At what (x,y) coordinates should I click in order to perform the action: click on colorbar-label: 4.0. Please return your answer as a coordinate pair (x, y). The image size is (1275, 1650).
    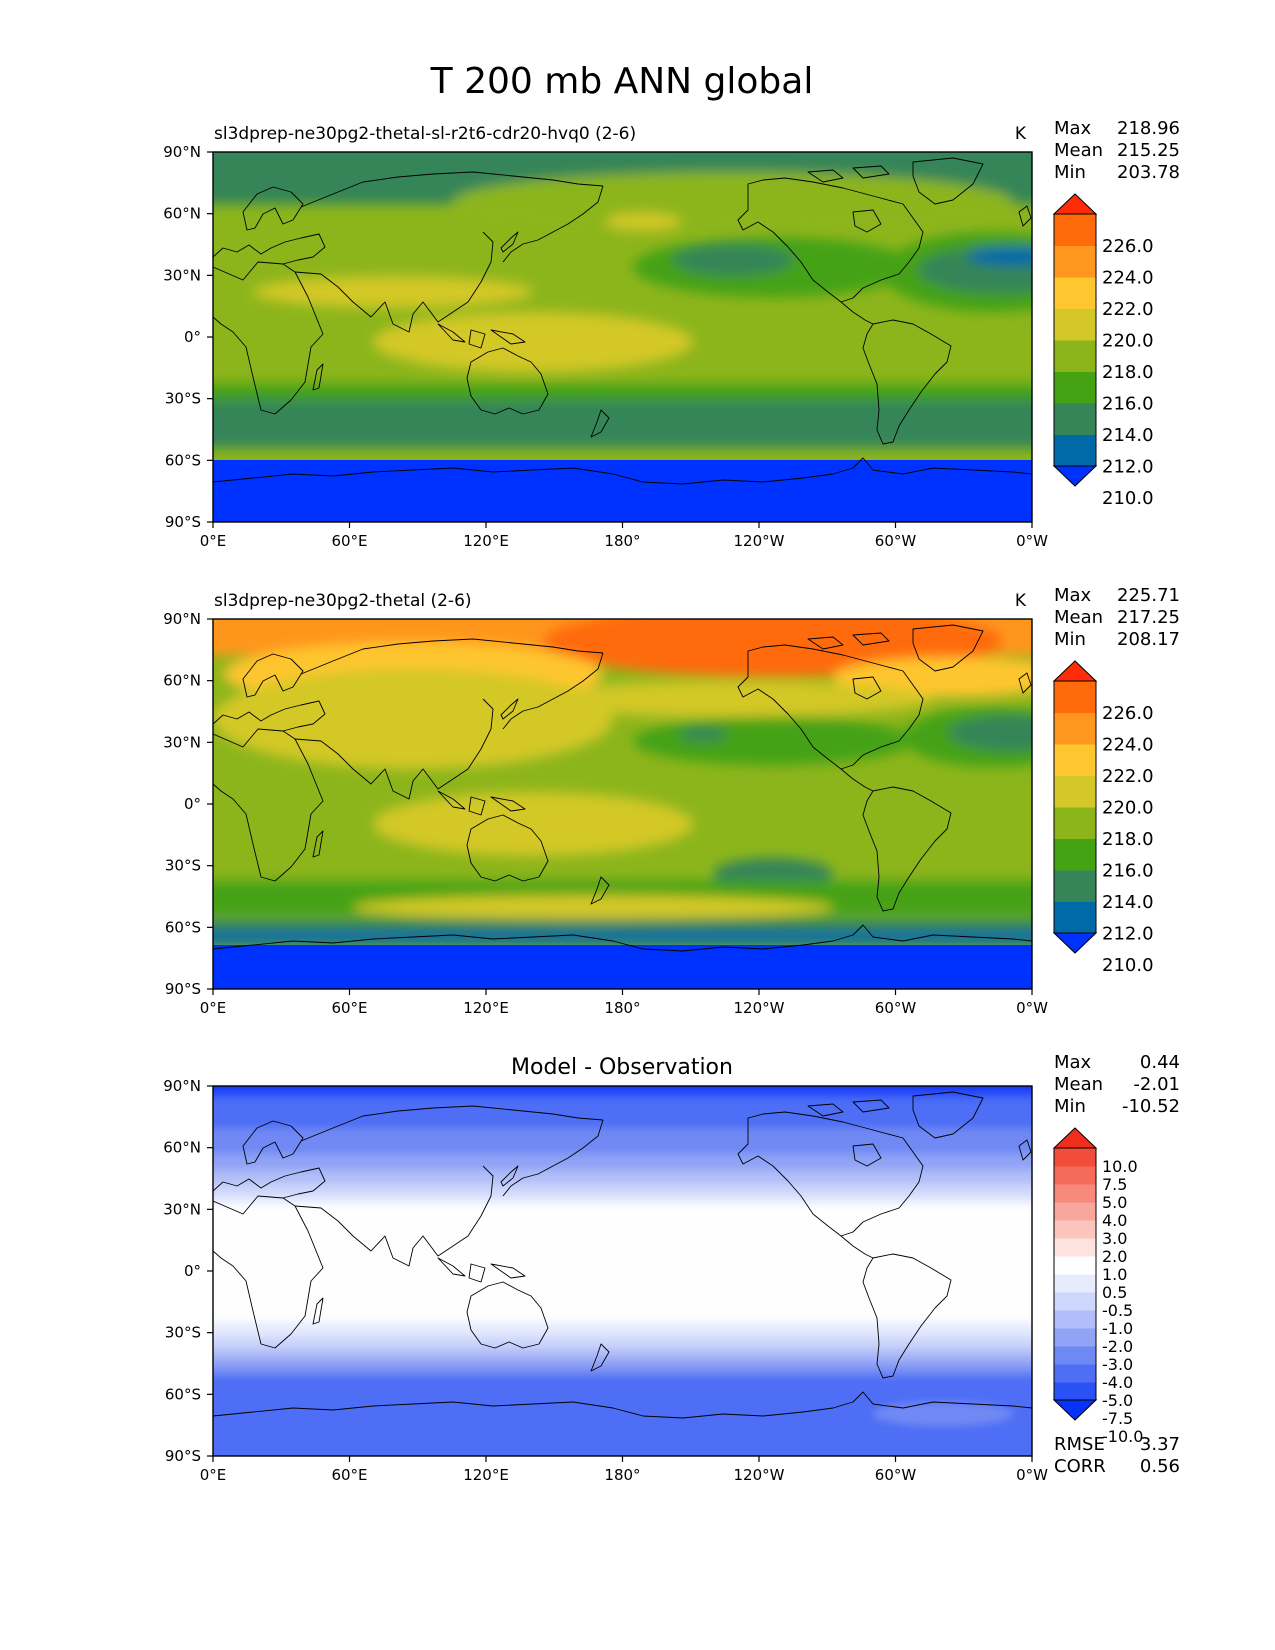
    Looking at the image, I should click on (1114, 1220).